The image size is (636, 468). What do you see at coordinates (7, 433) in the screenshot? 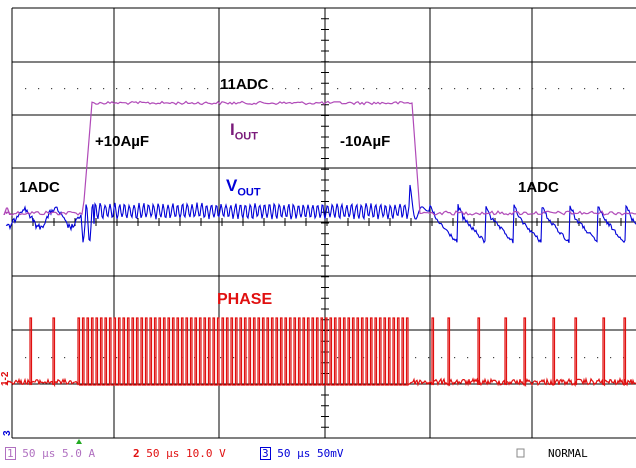
I see `ch3-marker: 3` at bounding box center [7, 433].